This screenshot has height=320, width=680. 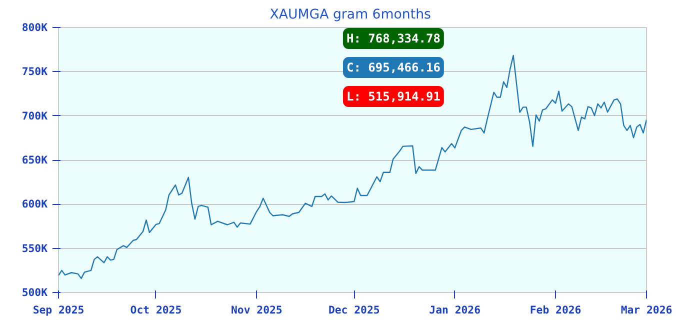 What do you see at coordinates (393, 39) in the screenshot?
I see `annotation: H: 768,334.78` at bounding box center [393, 39].